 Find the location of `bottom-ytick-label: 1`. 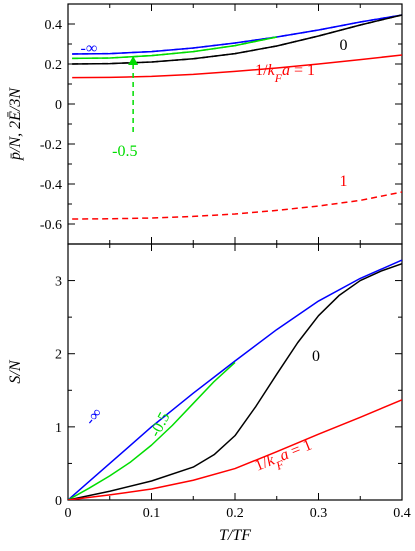

bottom-ytick-label: 1 is located at coordinates (58, 428).